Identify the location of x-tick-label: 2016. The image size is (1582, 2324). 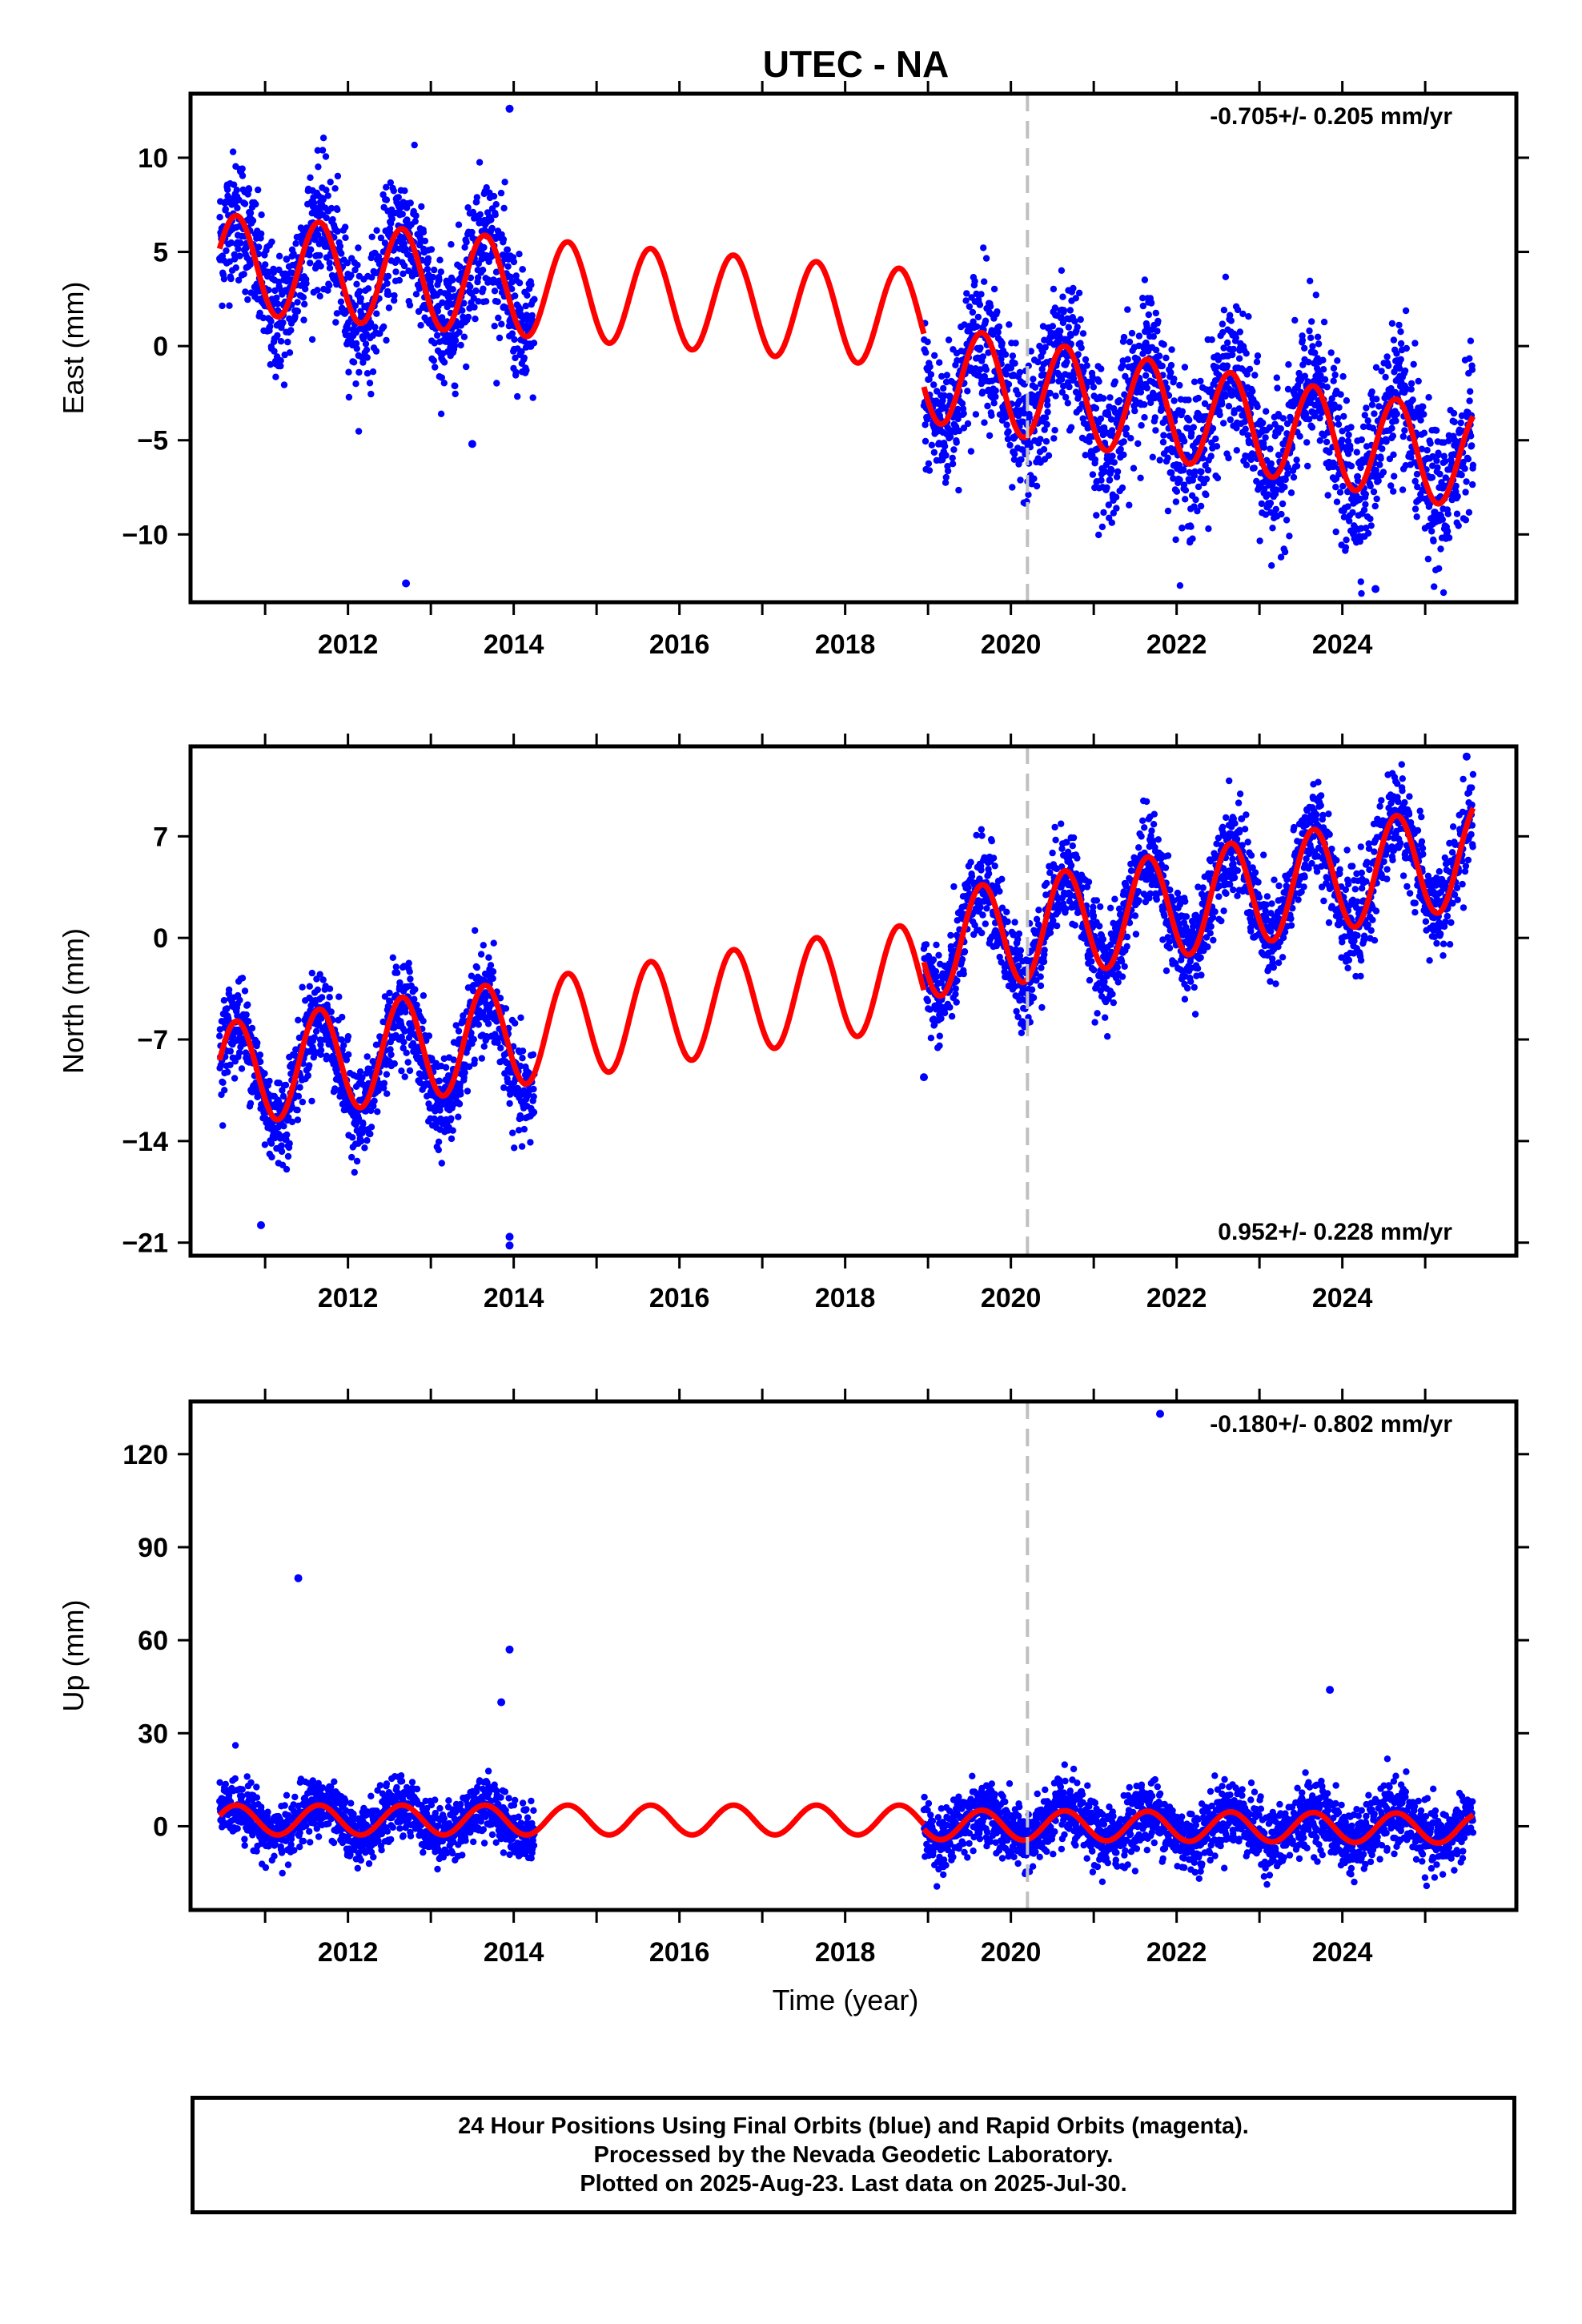
(679, 644).